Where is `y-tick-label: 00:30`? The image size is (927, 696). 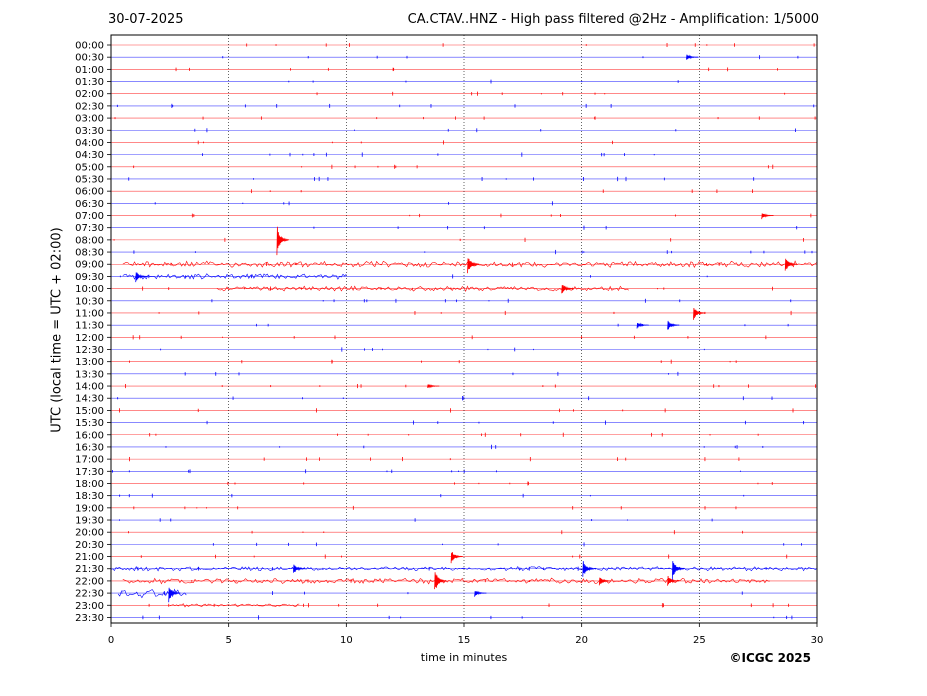 y-tick-label: 00:30 is located at coordinates (89, 58).